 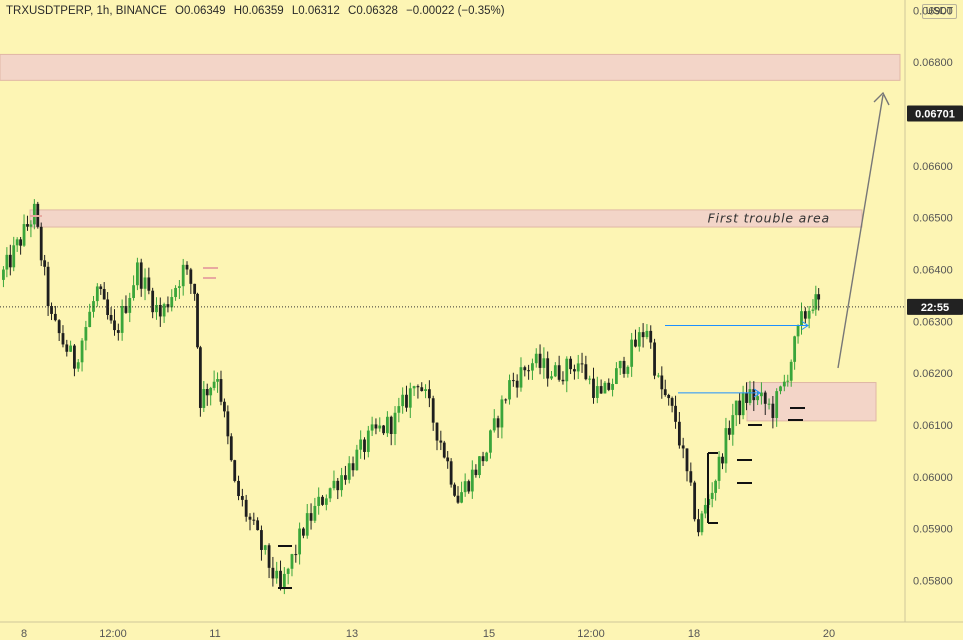 What do you see at coordinates (881, 98) in the screenshot?
I see `projection-arrow-head` at bounding box center [881, 98].